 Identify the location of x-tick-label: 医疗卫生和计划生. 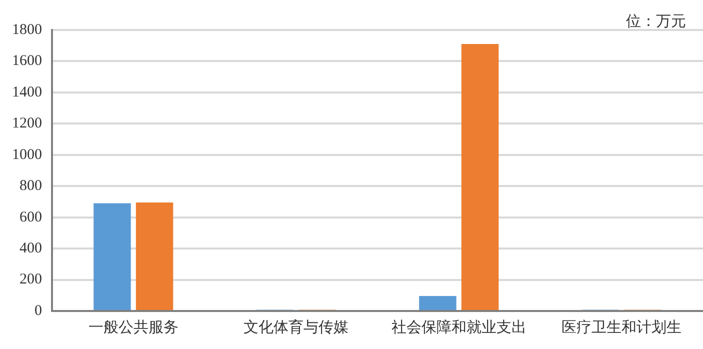
(622, 327).